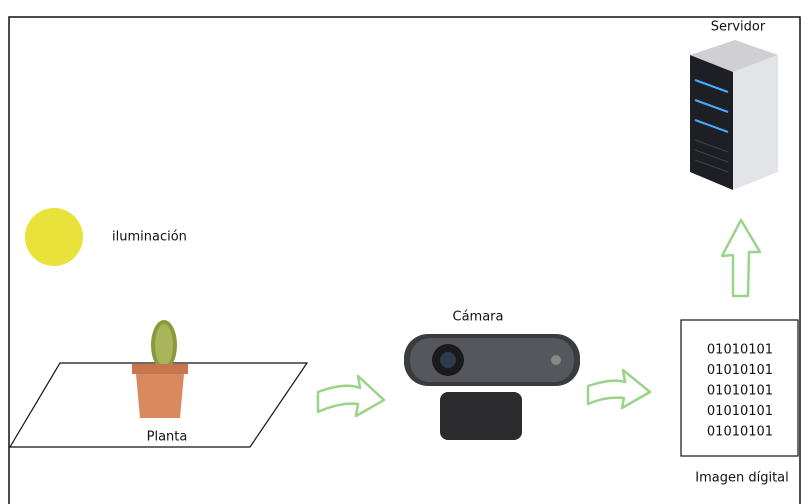 This screenshot has width=809, height=504. I want to click on image-box, so click(739, 388).